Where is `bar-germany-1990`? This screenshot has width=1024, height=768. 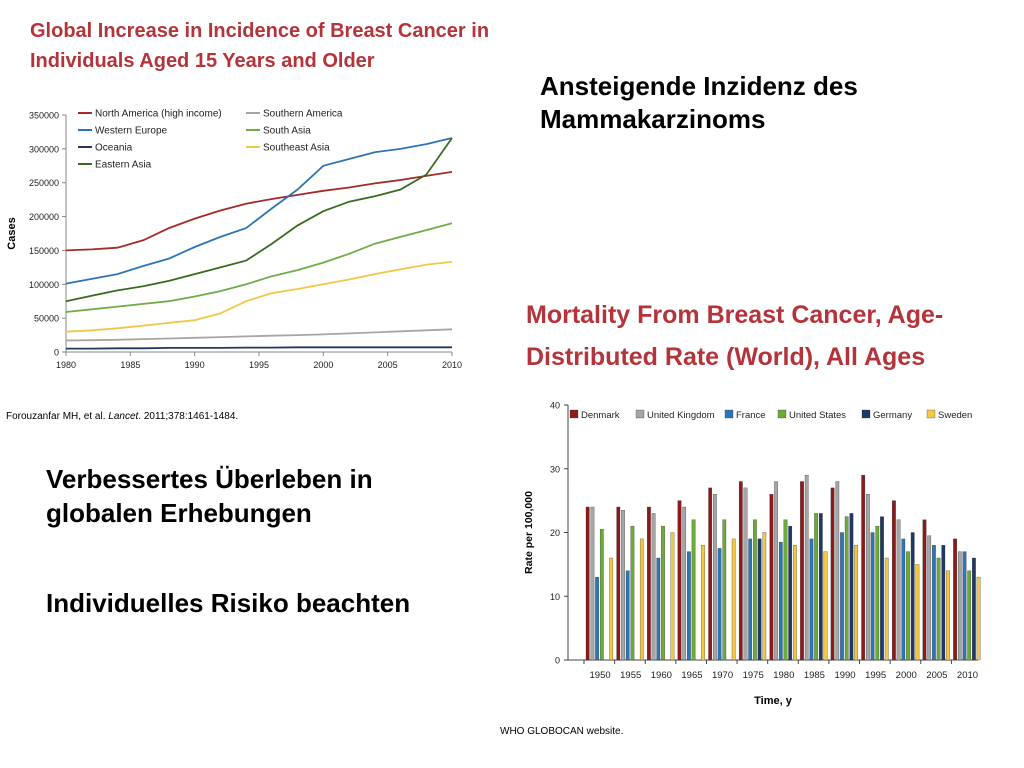
bar-germany-1990 is located at coordinates (851, 587).